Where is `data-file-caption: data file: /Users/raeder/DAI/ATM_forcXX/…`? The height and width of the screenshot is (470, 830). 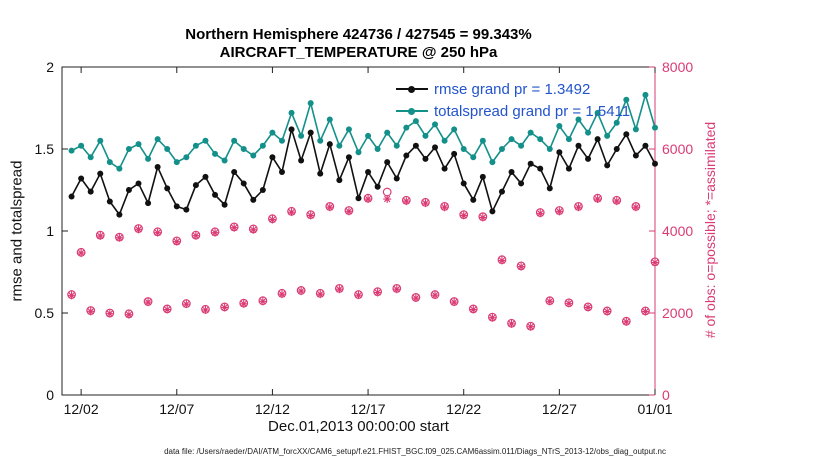 data-file-caption: data file: /Users/raeder/DAI/ATM_forcXX/… is located at coordinates (415, 451).